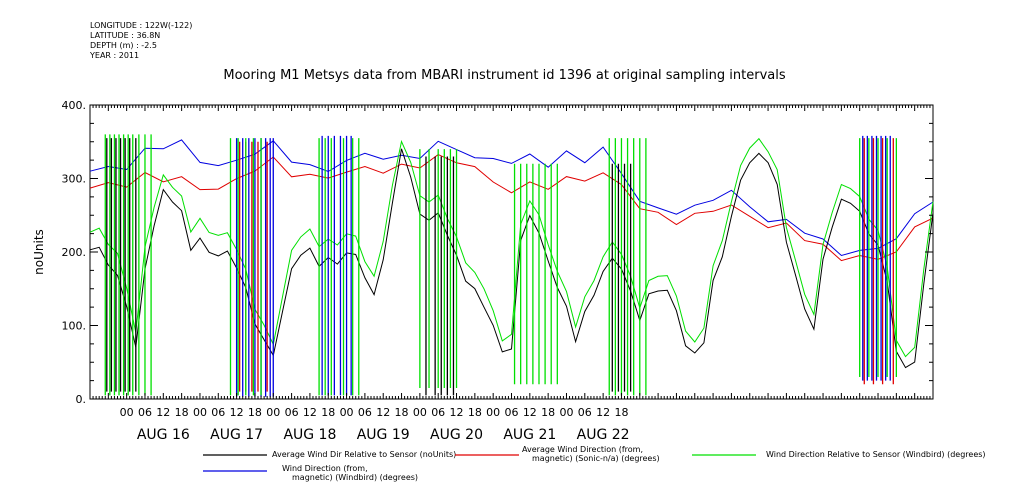  Describe the element at coordinates (309, 435) in the screenshot. I see `x-day-label: AUG 18` at that location.